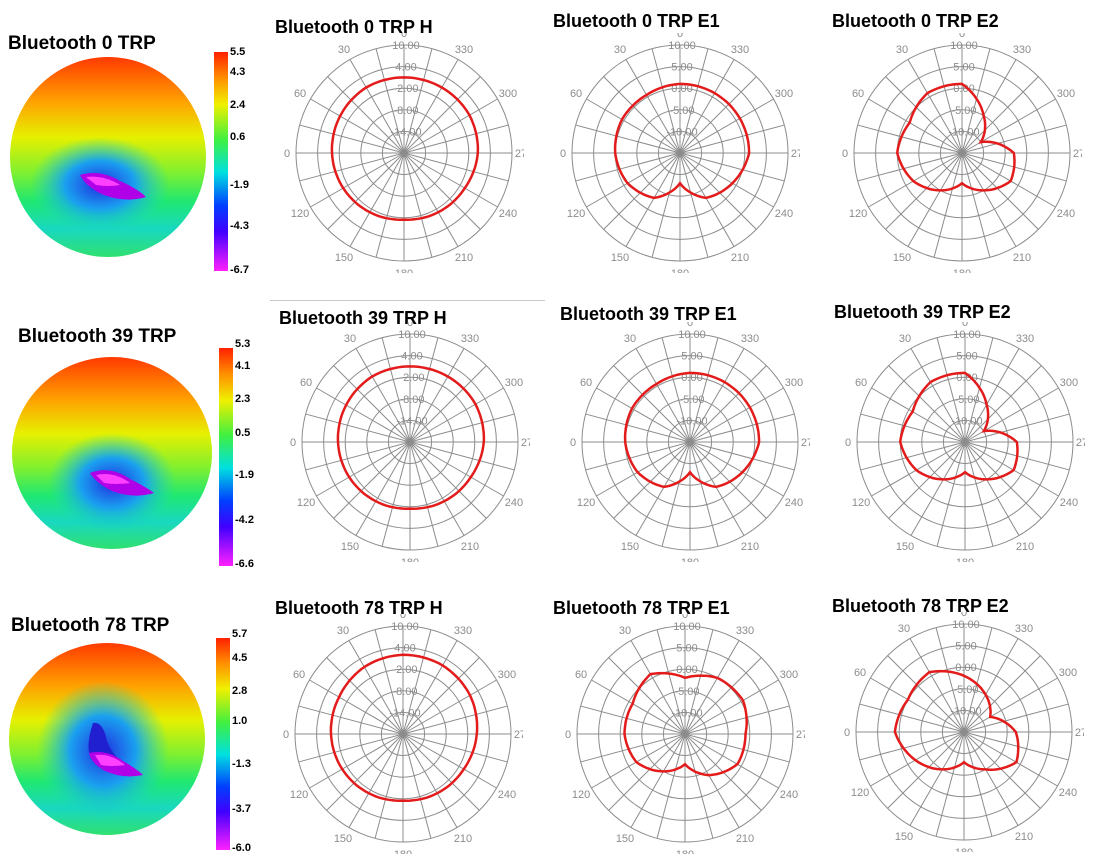 Image resolution: width=1094 pixels, height=856 pixels. I want to click on angle-label: 210, so click(1025, 547).